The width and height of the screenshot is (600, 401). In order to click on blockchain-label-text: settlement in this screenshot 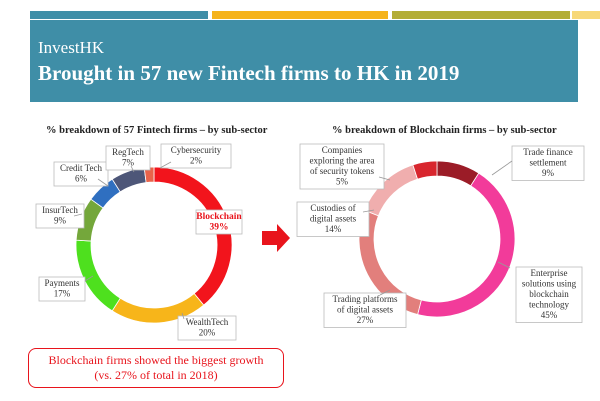, I will do `click(548, 163)`.